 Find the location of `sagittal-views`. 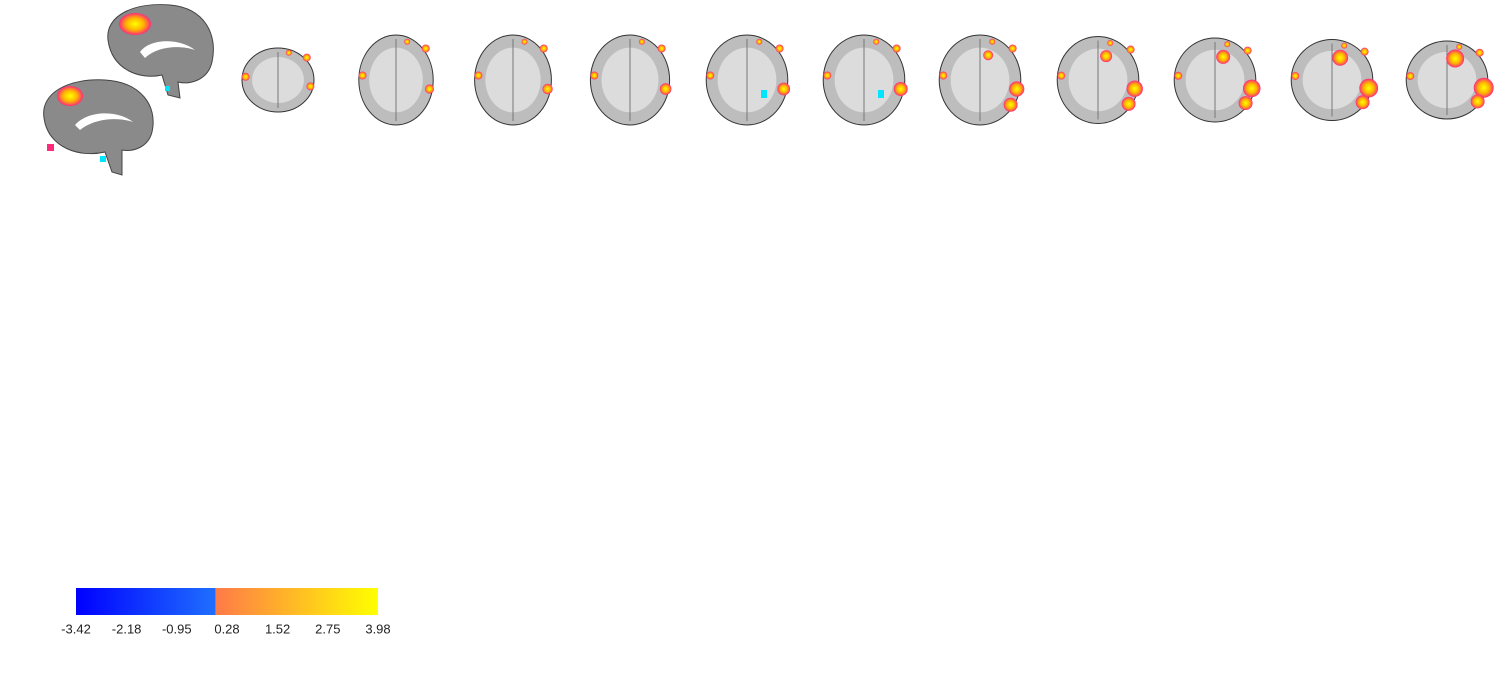

sagittal-views is located at coordinates (128, 90).